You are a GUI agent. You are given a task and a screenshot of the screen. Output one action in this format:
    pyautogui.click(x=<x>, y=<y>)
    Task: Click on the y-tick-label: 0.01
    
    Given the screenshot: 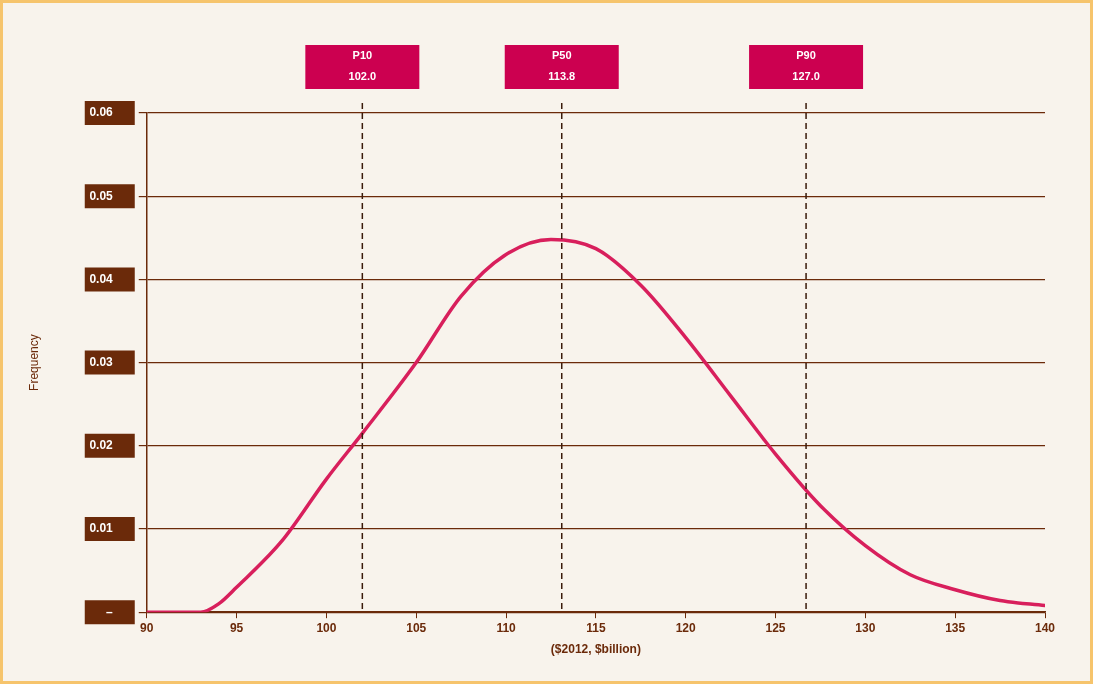 What is the action you would take?
    pyautogui.click(x=101, y=528)
    